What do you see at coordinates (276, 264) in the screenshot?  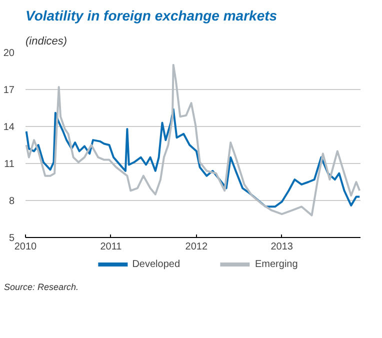 I see `legend-label: Emerging` at bounding box center [276, 264].